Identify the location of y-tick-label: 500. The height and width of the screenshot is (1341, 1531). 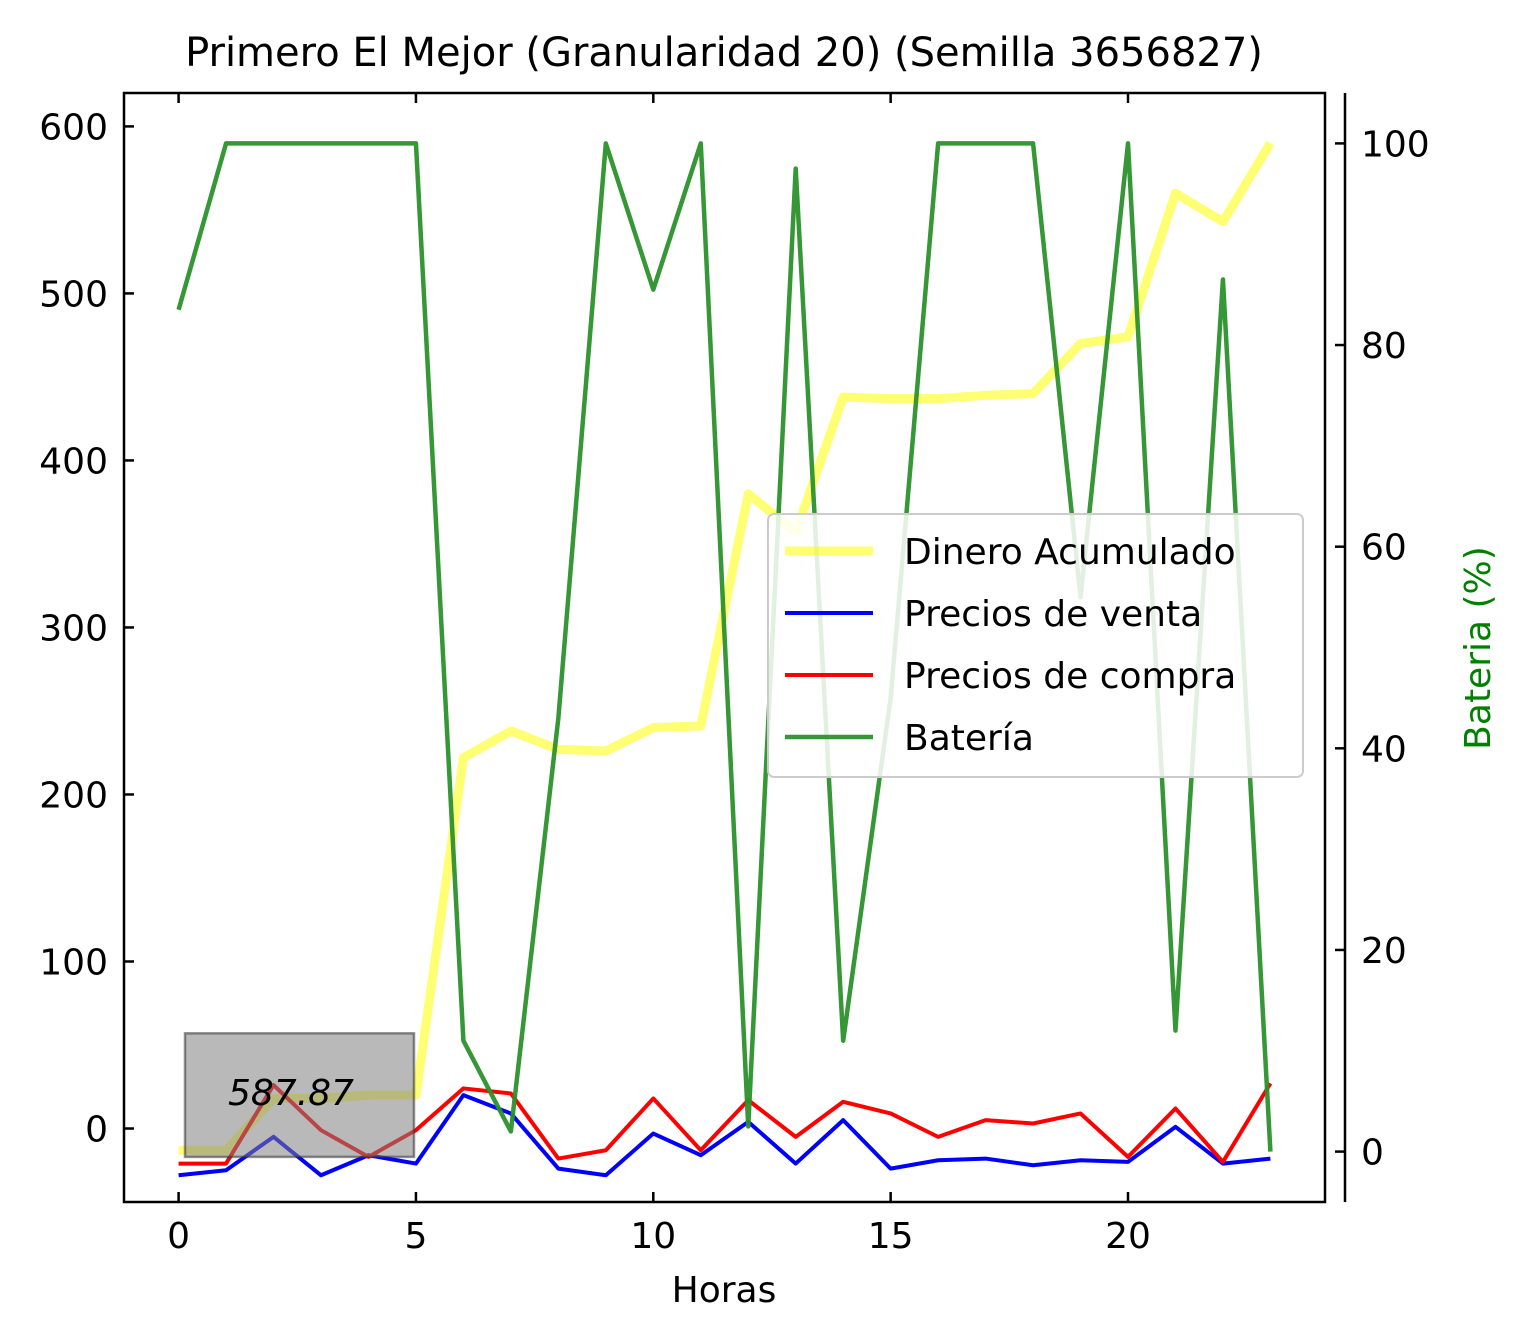
(73, 294).